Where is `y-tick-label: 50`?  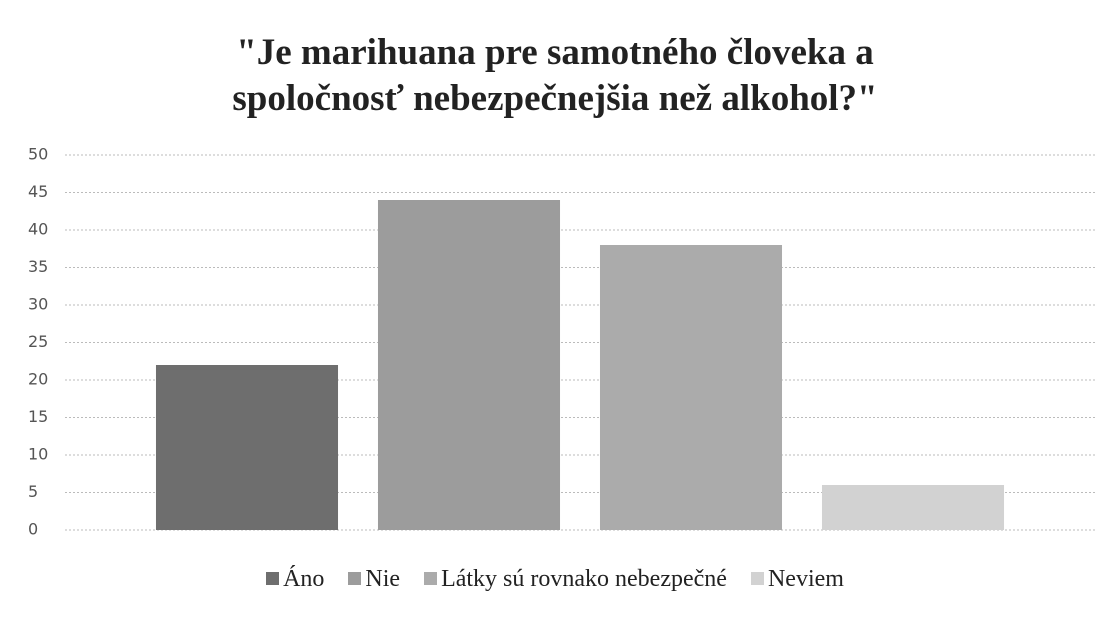 y-tick-label: 50 is located at coordinates (38, 154).